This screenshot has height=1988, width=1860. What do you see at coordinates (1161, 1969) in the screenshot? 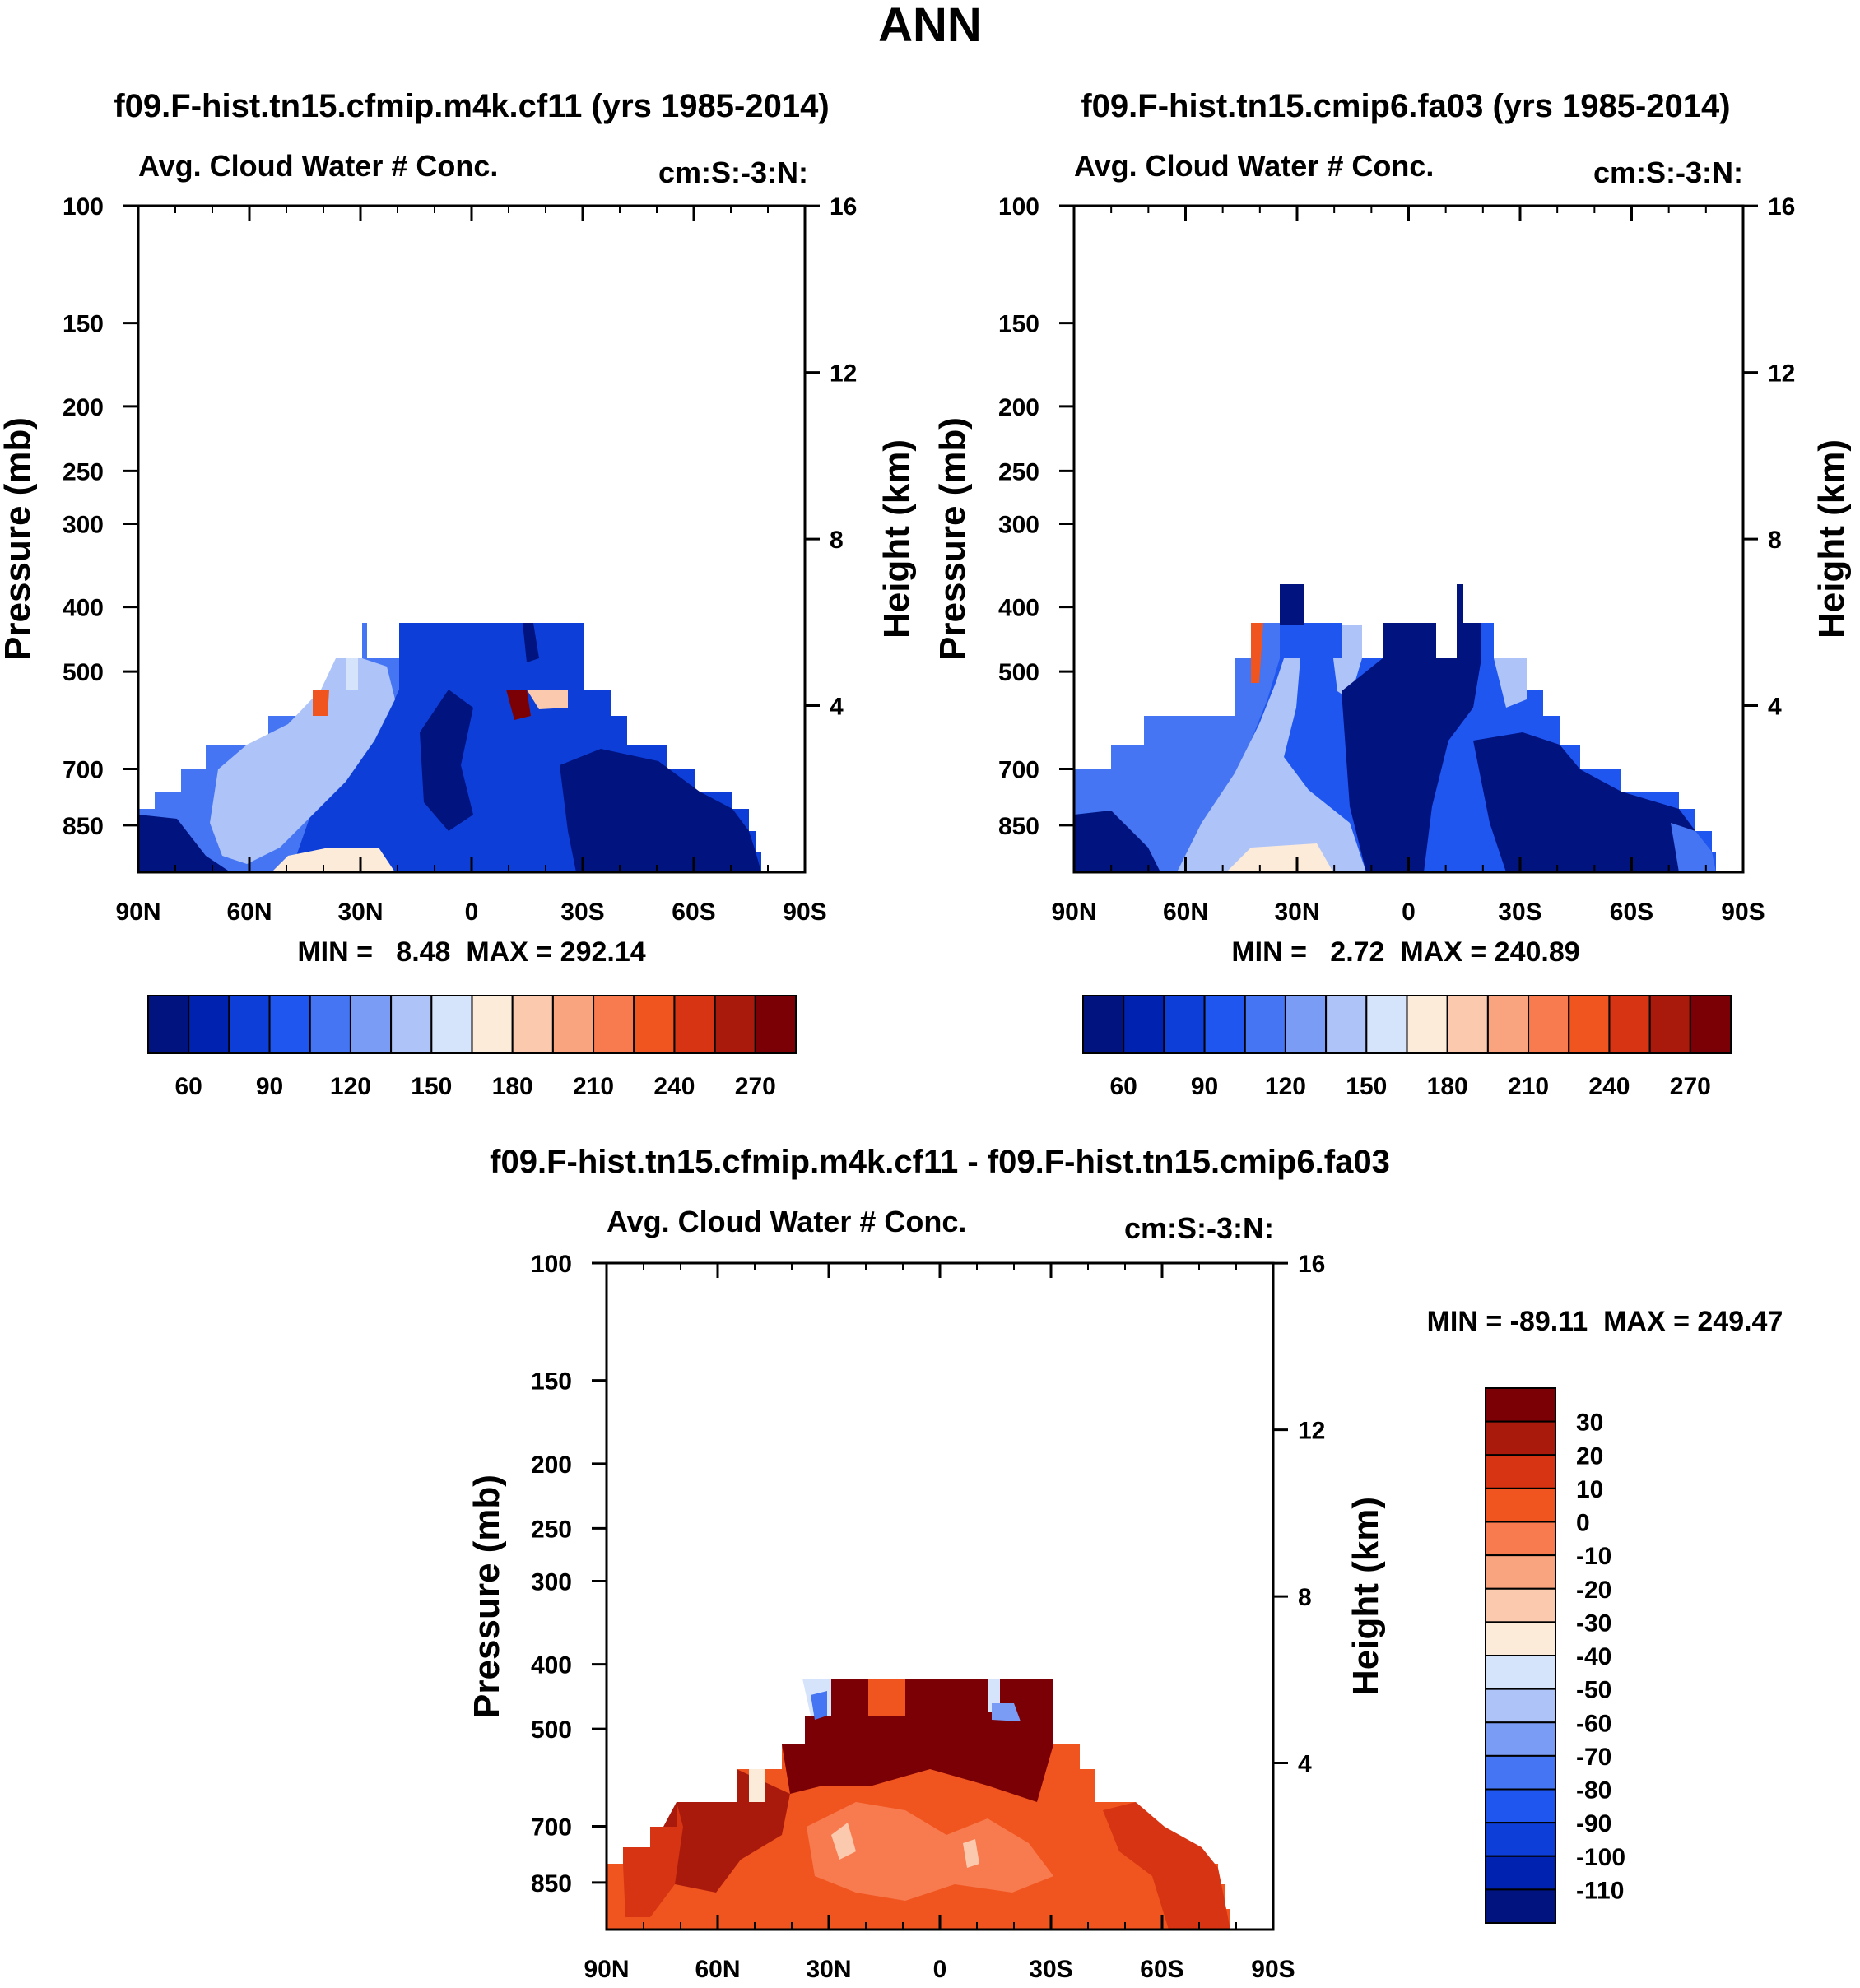
I see `x-tick-label: 60S` at bounding box center [1161, 1969].